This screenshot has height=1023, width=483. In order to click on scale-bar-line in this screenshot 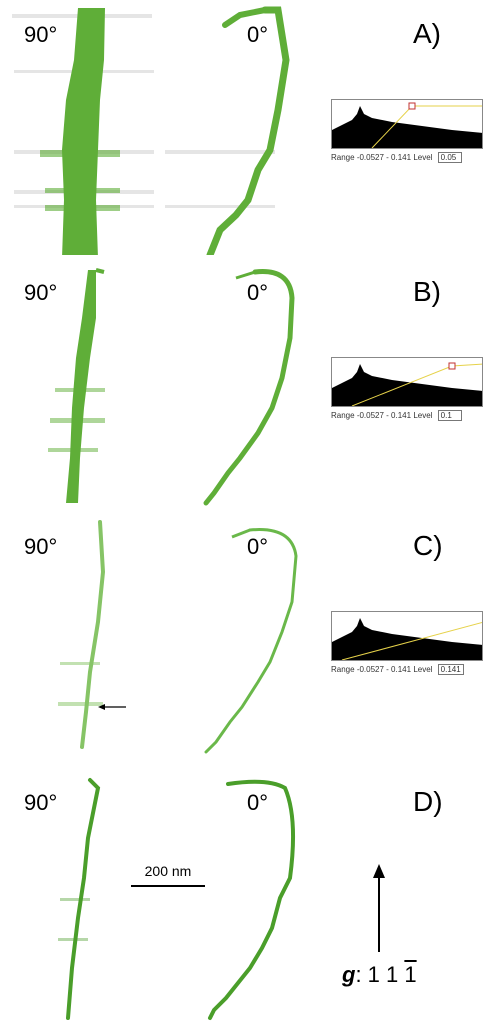, I will do `click(168, 886)`.